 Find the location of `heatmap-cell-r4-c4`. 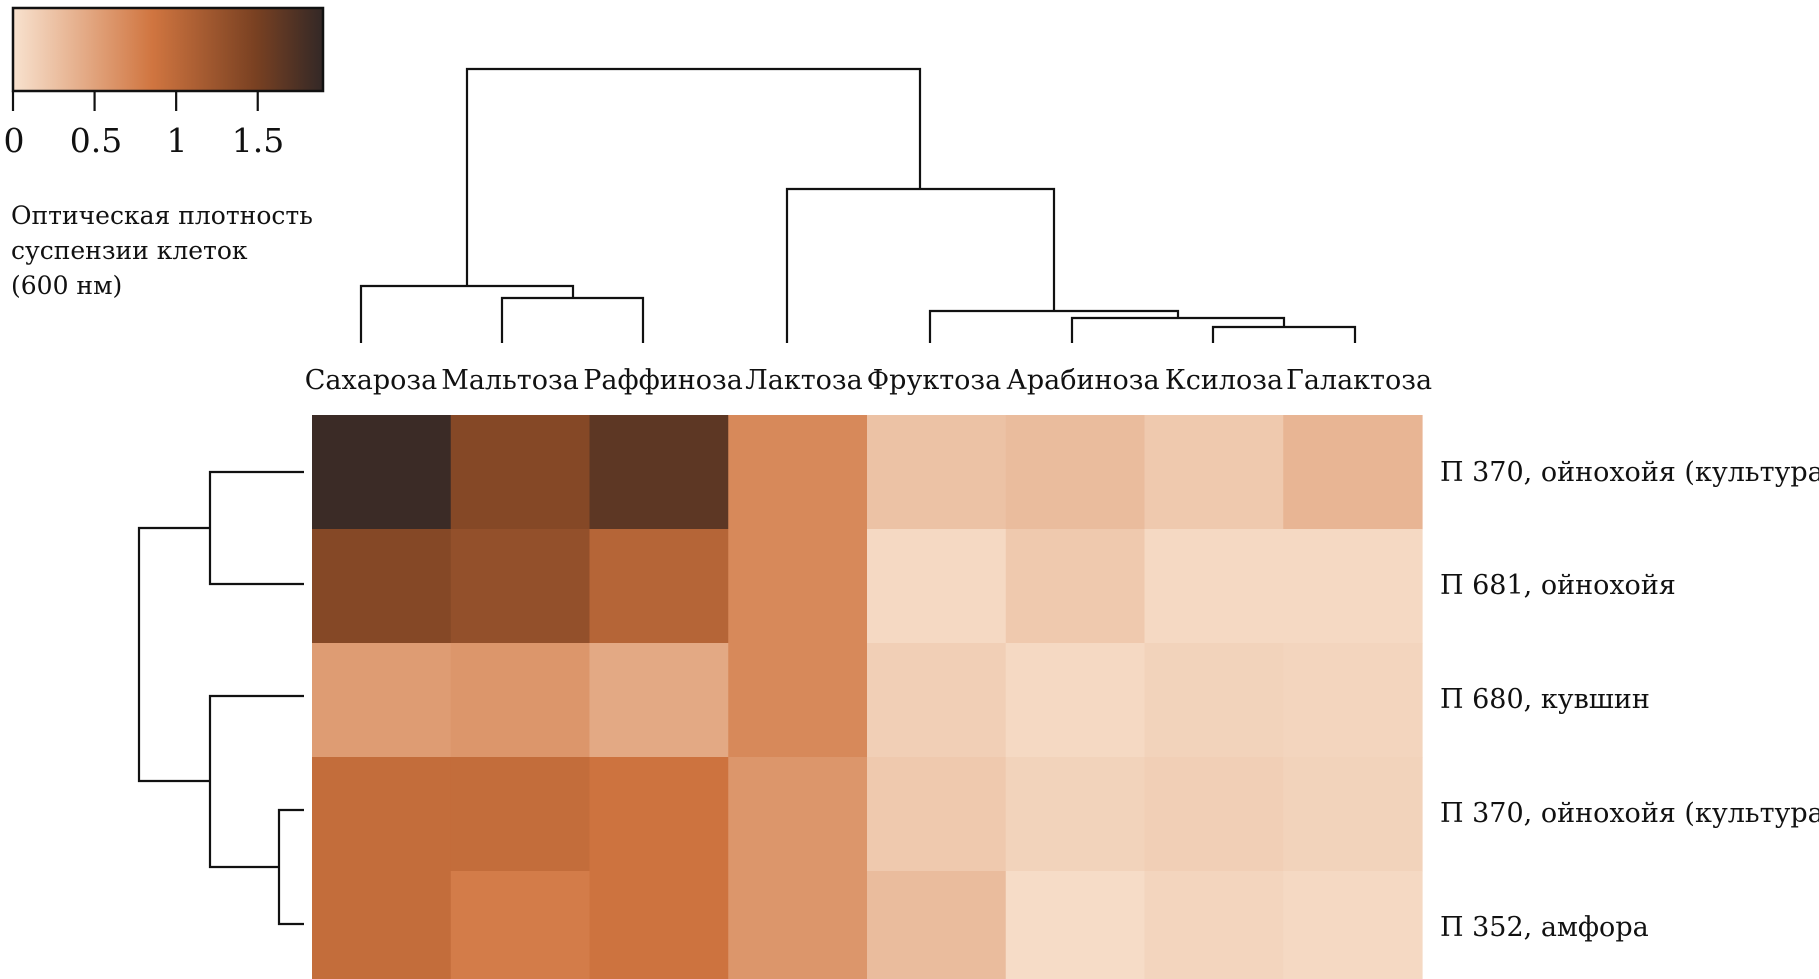

heatmap-cell-r4-c4 is located at coordinates (798, 814).